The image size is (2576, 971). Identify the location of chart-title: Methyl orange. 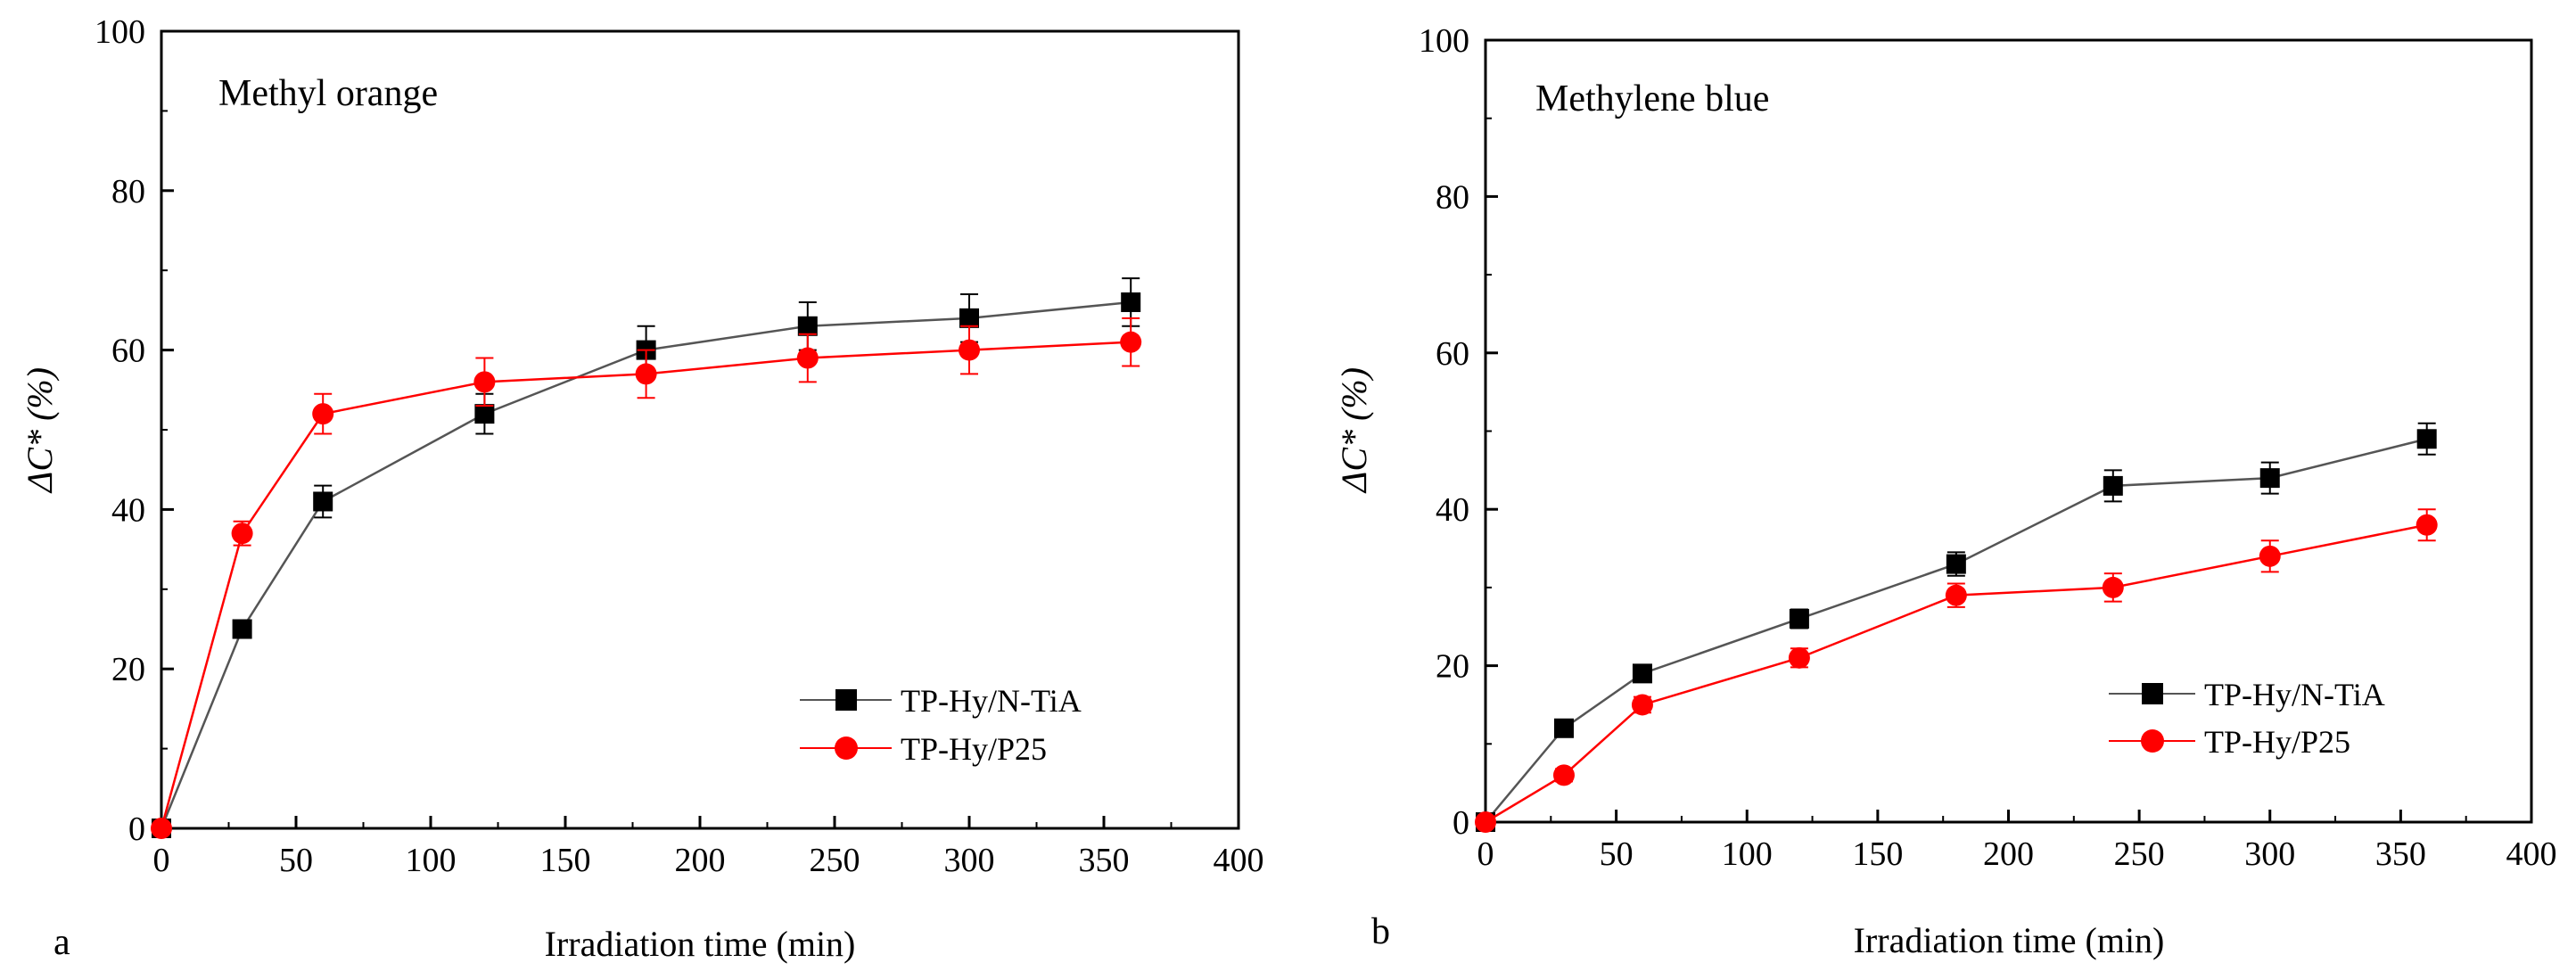
(328, 93).